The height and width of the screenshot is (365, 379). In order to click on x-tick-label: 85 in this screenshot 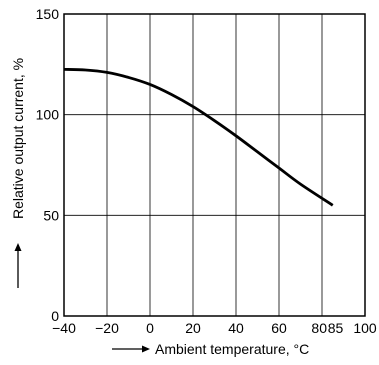, I will do `click(336, 328)`.